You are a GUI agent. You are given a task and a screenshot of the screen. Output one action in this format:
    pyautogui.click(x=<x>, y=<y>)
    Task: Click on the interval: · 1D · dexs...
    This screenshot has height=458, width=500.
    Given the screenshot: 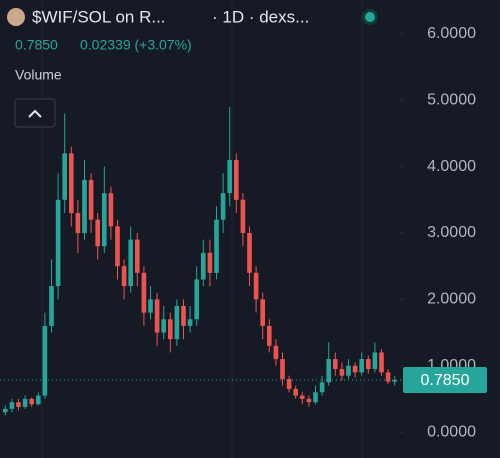 What is the action you would take?
    pyautogui.click(x=260, y=16)
    